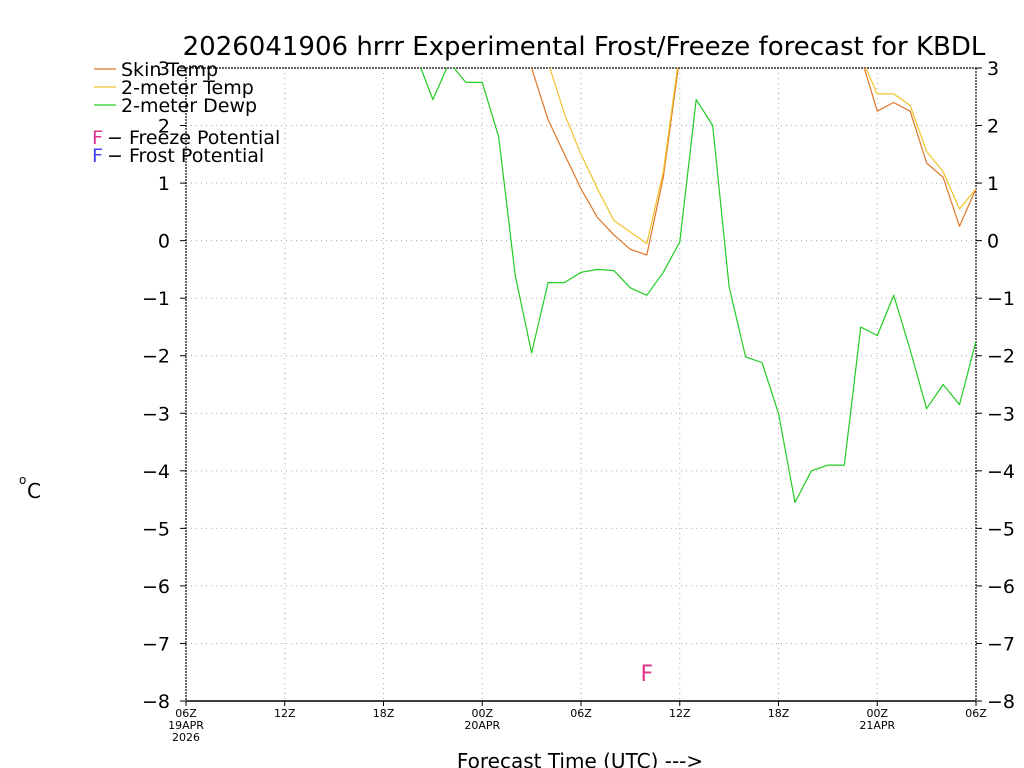 The width and height of the screenshot is (1024, 768). I want to click on y-axis-unit-label: o C, so click(30, 488).